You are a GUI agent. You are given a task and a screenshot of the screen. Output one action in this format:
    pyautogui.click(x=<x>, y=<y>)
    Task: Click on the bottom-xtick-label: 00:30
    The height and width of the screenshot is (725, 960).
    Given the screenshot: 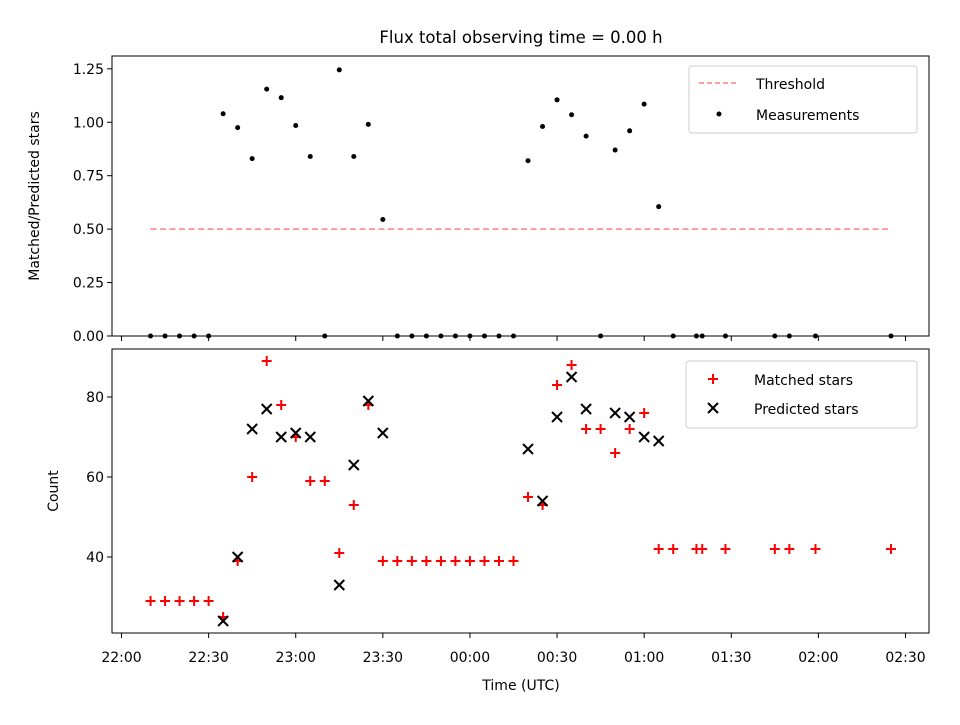 What is the action you would take?
    pyautogui.click(x=557, y=658)
    